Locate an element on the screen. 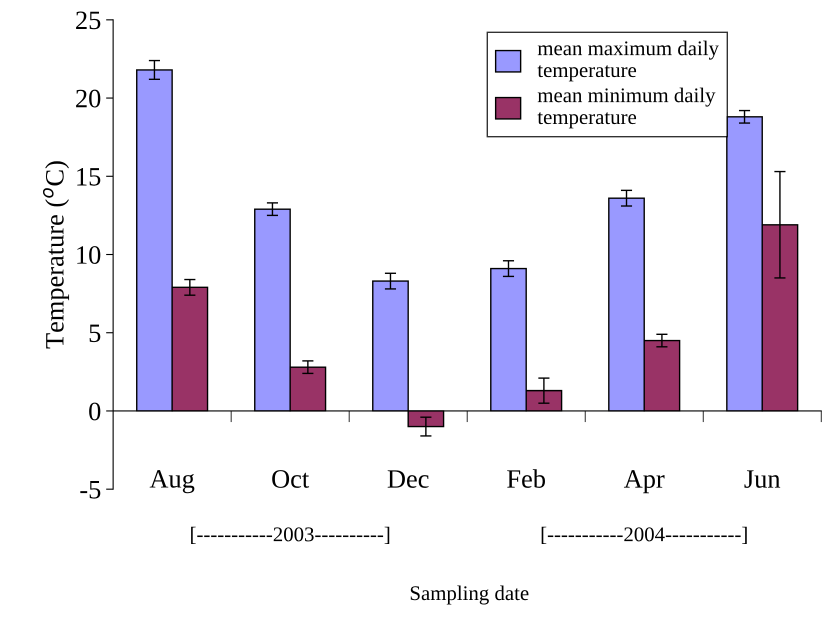 This screenshot has width=838, height=620. text: [-----------2003----------] is located at coordinates (290, 535).